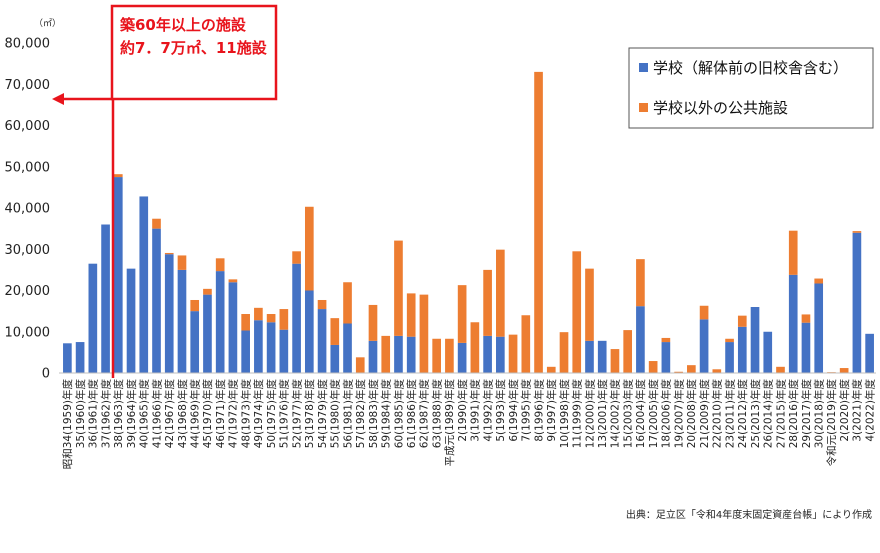  I want to click on y-tick-label: 40,000, so click(28, 209).